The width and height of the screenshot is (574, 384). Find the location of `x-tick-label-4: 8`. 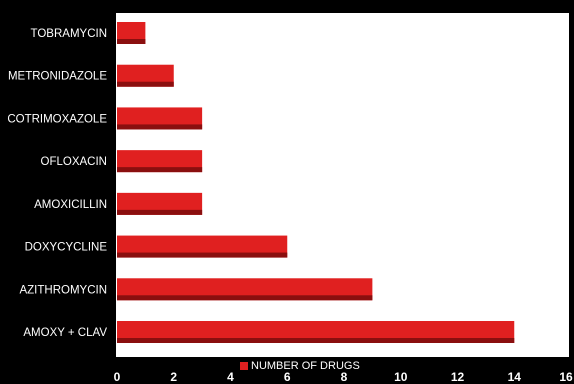

x-tick-label-4: 8 is located at coordinates (344, 377).